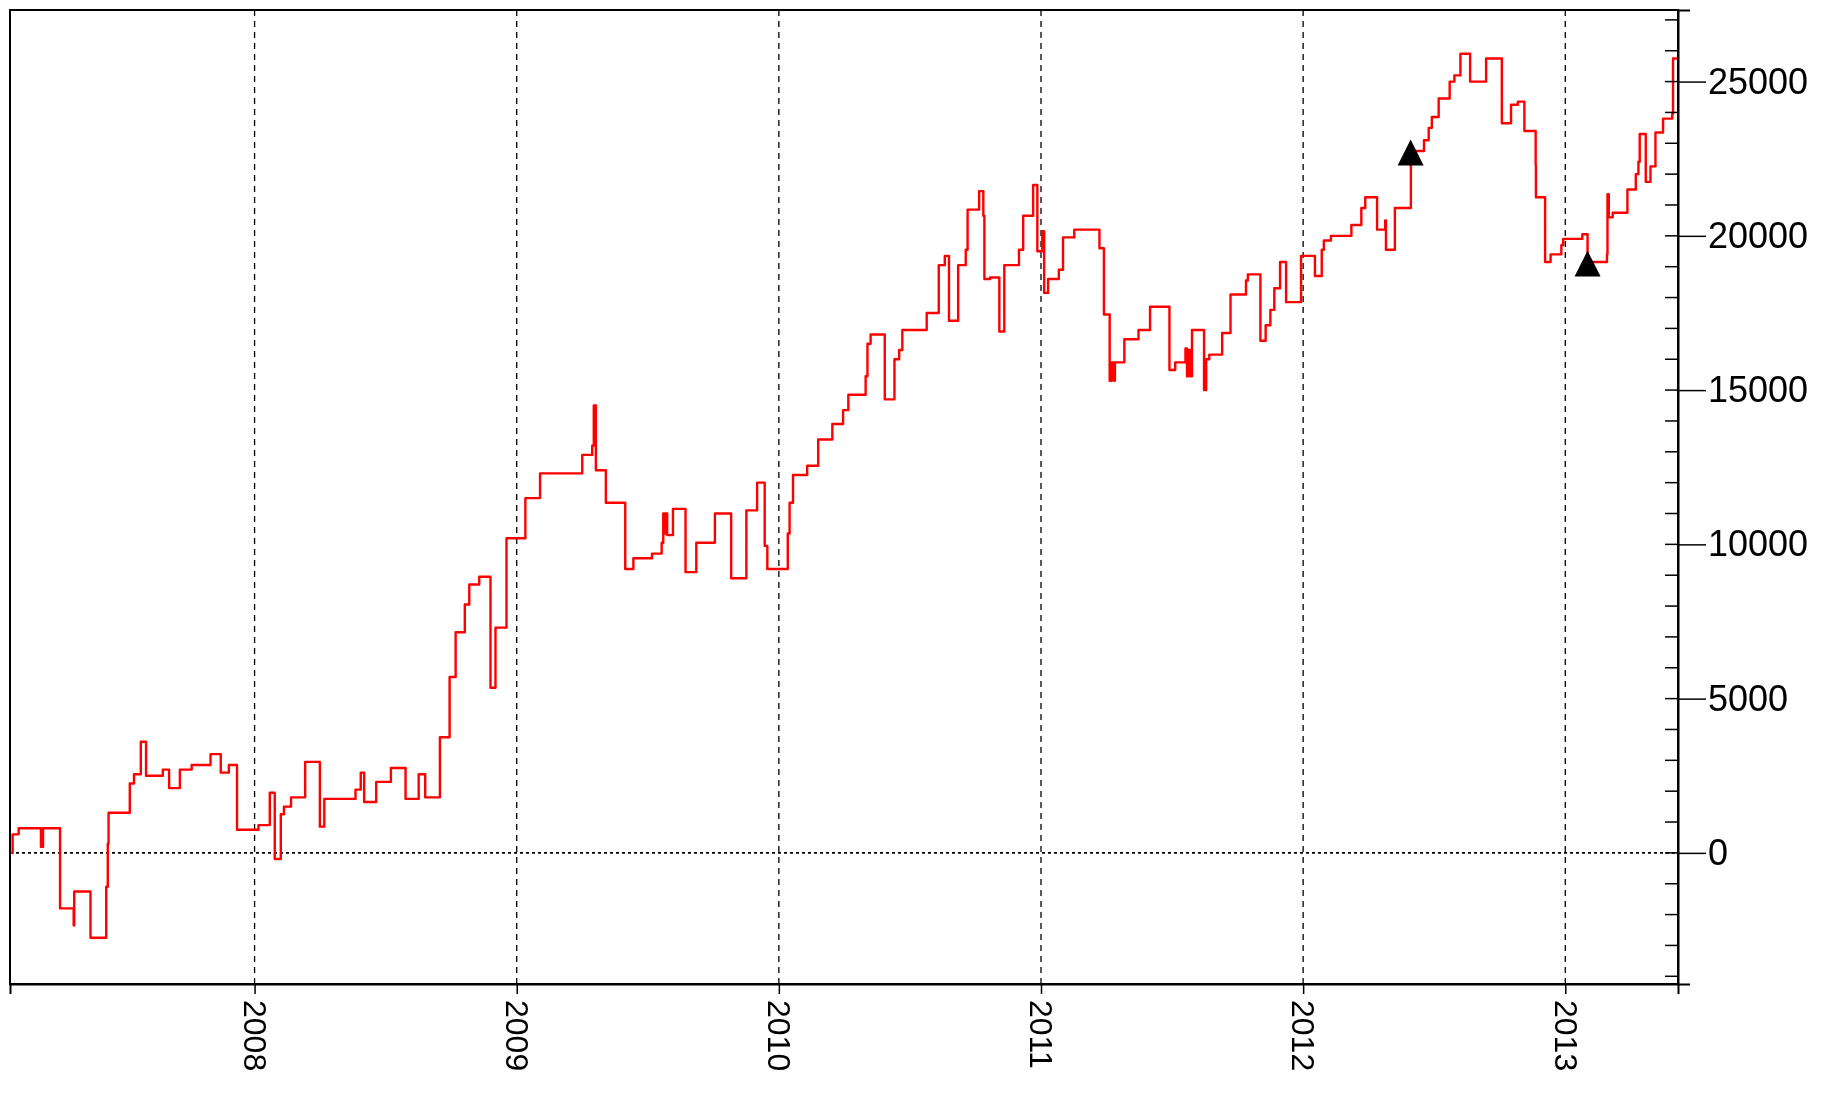  I want to click on y-tick-label: 25000, so click(1758, 81).